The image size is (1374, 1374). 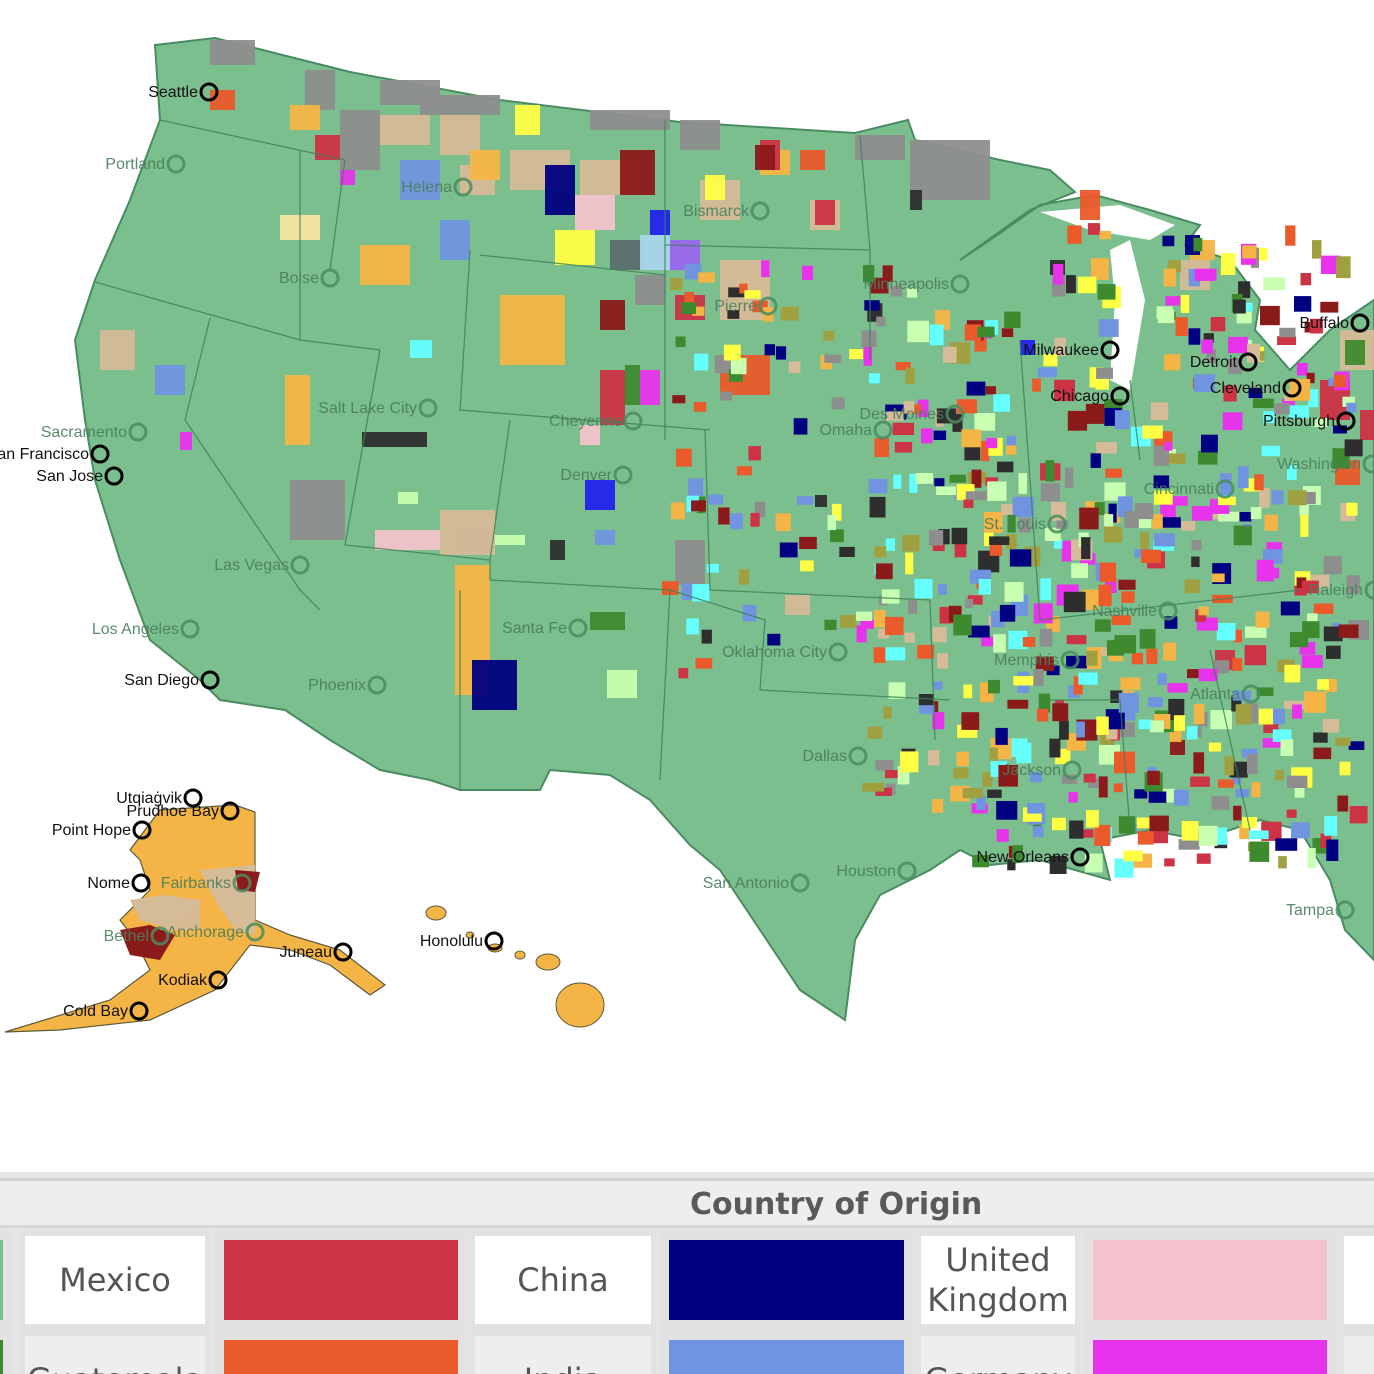 I want to click on city-label: Point Hope, so click(x=91, y=830).